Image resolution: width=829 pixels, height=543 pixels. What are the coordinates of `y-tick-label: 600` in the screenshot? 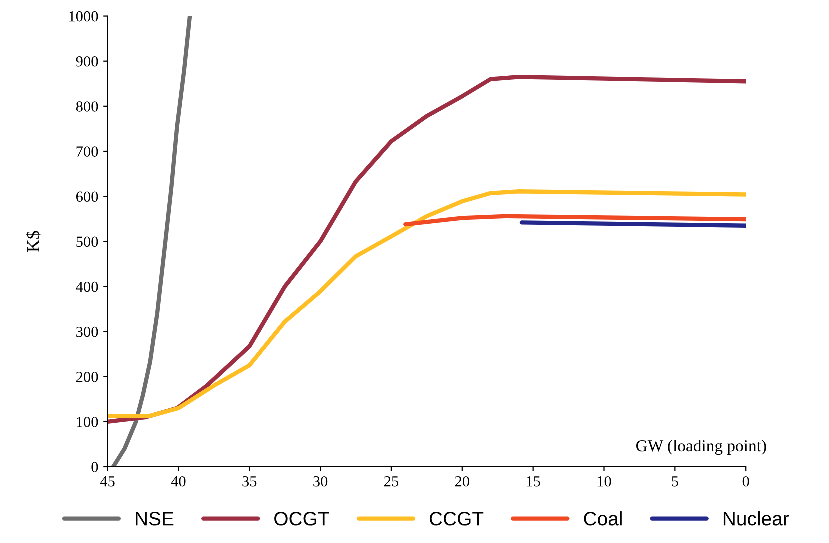 It's located at (87, 197).